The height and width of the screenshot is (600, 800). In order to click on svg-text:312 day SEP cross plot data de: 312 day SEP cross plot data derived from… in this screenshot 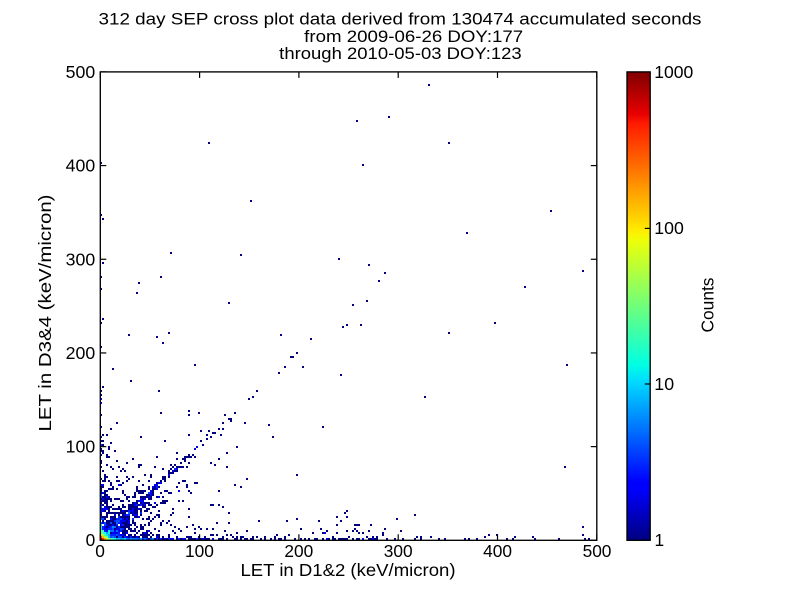, I will do `click(400, 18)`.